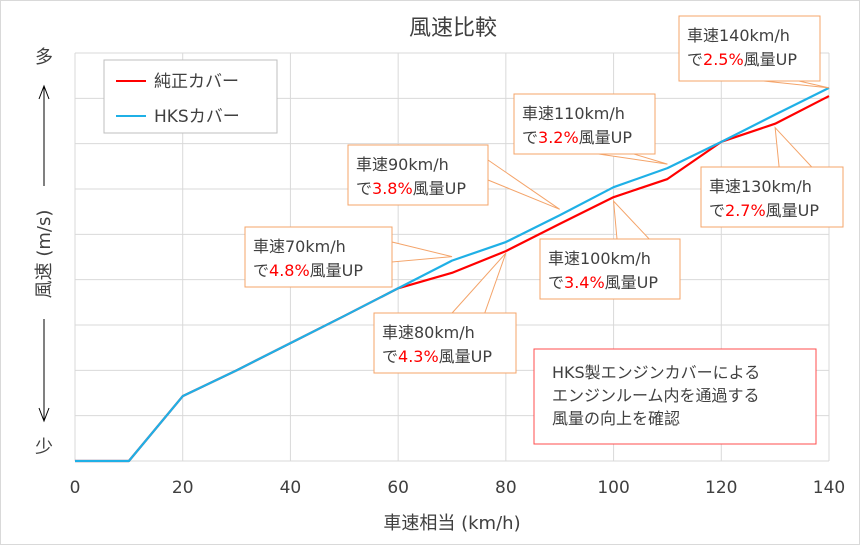 The height and width of the screenshot is (546, 860). What do you see at coordinates (613, 488) in the screenshot?
I see `x-tick-label: 100` at bounding box center [613, 488].